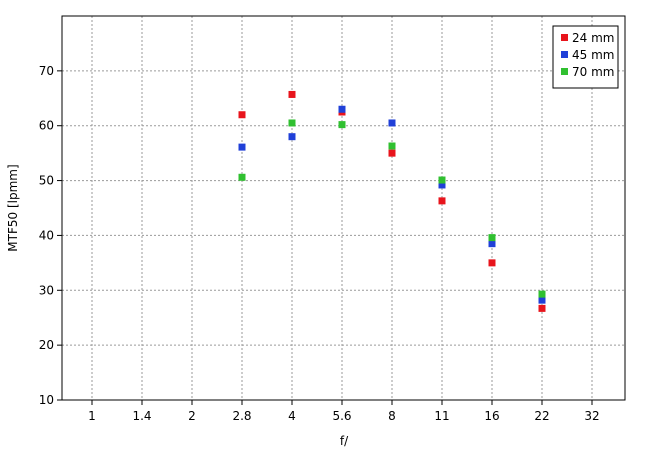  What do you see at coordinates (541, 416) in the screenshot?
I see `x-tick-label: 22` at bounding box center [541, 416].